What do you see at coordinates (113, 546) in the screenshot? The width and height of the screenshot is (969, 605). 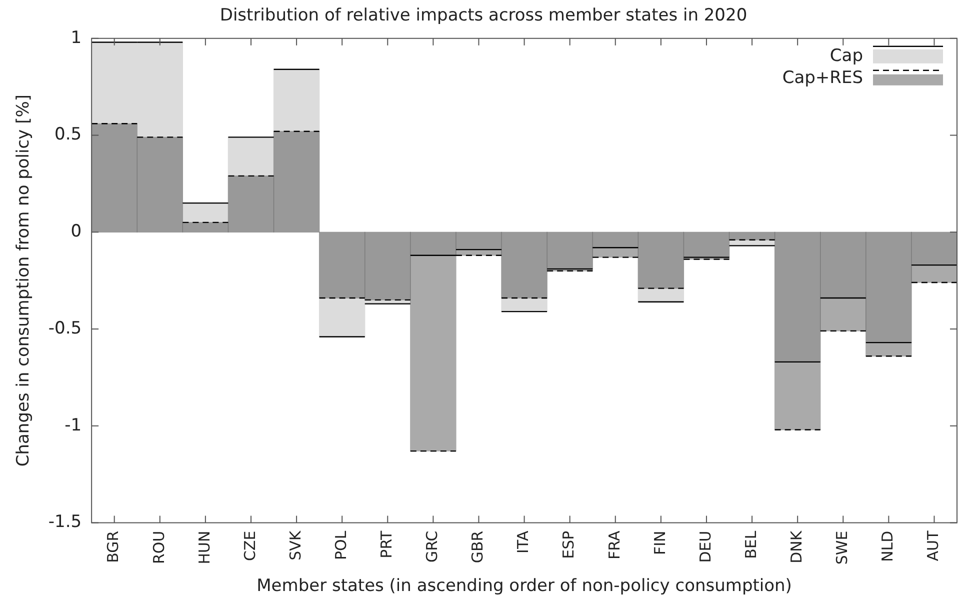 I see `x-tick-label: BGR` at bounding box center [113, 546].